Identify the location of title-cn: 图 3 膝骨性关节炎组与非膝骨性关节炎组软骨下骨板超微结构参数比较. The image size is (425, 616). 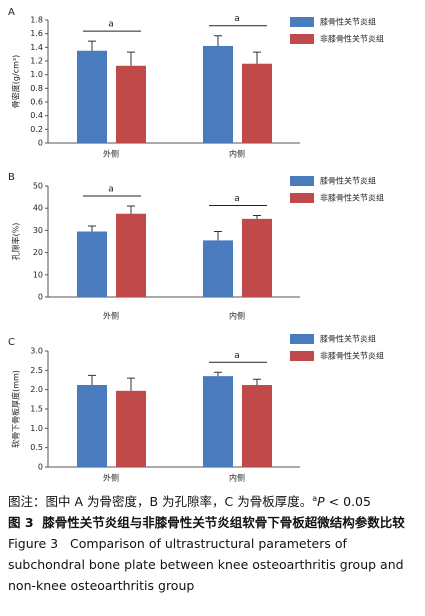
(213, 522).